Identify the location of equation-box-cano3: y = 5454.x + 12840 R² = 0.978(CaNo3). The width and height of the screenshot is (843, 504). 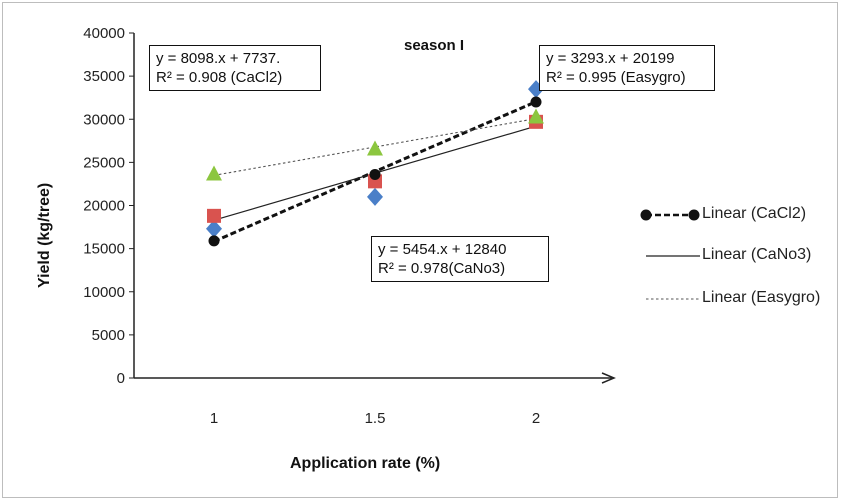
(460, 259).